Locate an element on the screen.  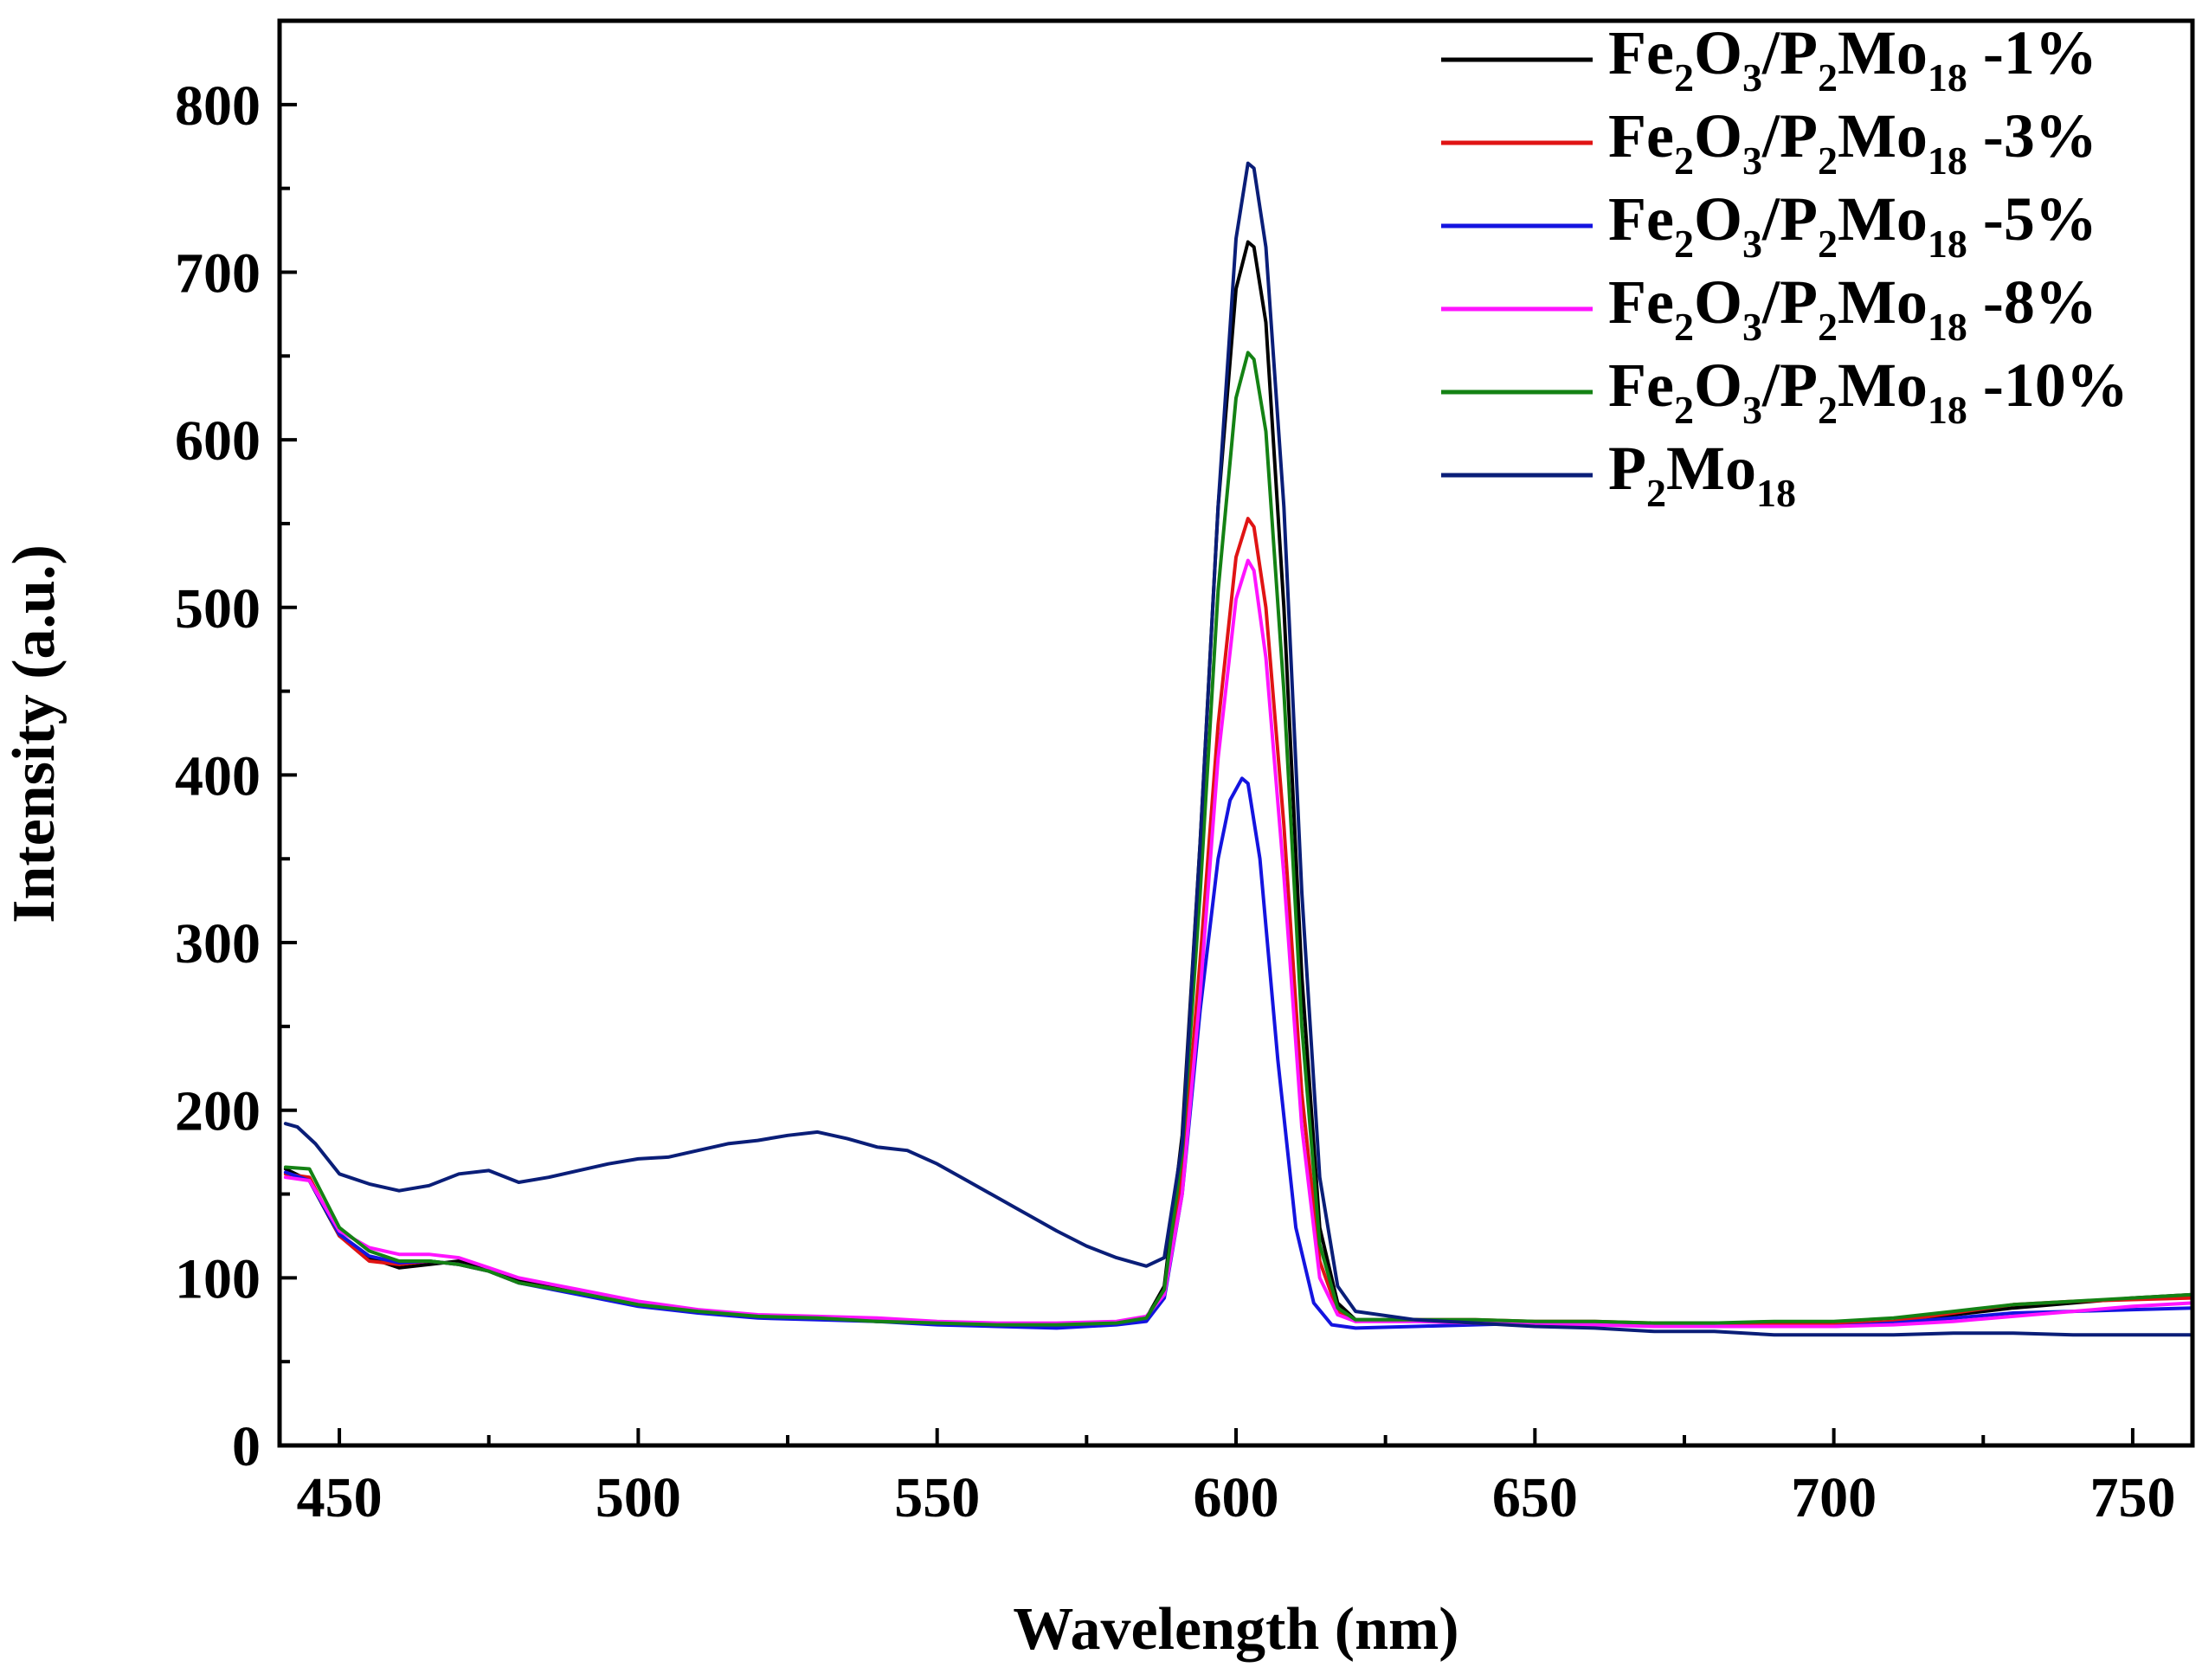
y-tick-label: 700 is located at coordinates (218, 273).